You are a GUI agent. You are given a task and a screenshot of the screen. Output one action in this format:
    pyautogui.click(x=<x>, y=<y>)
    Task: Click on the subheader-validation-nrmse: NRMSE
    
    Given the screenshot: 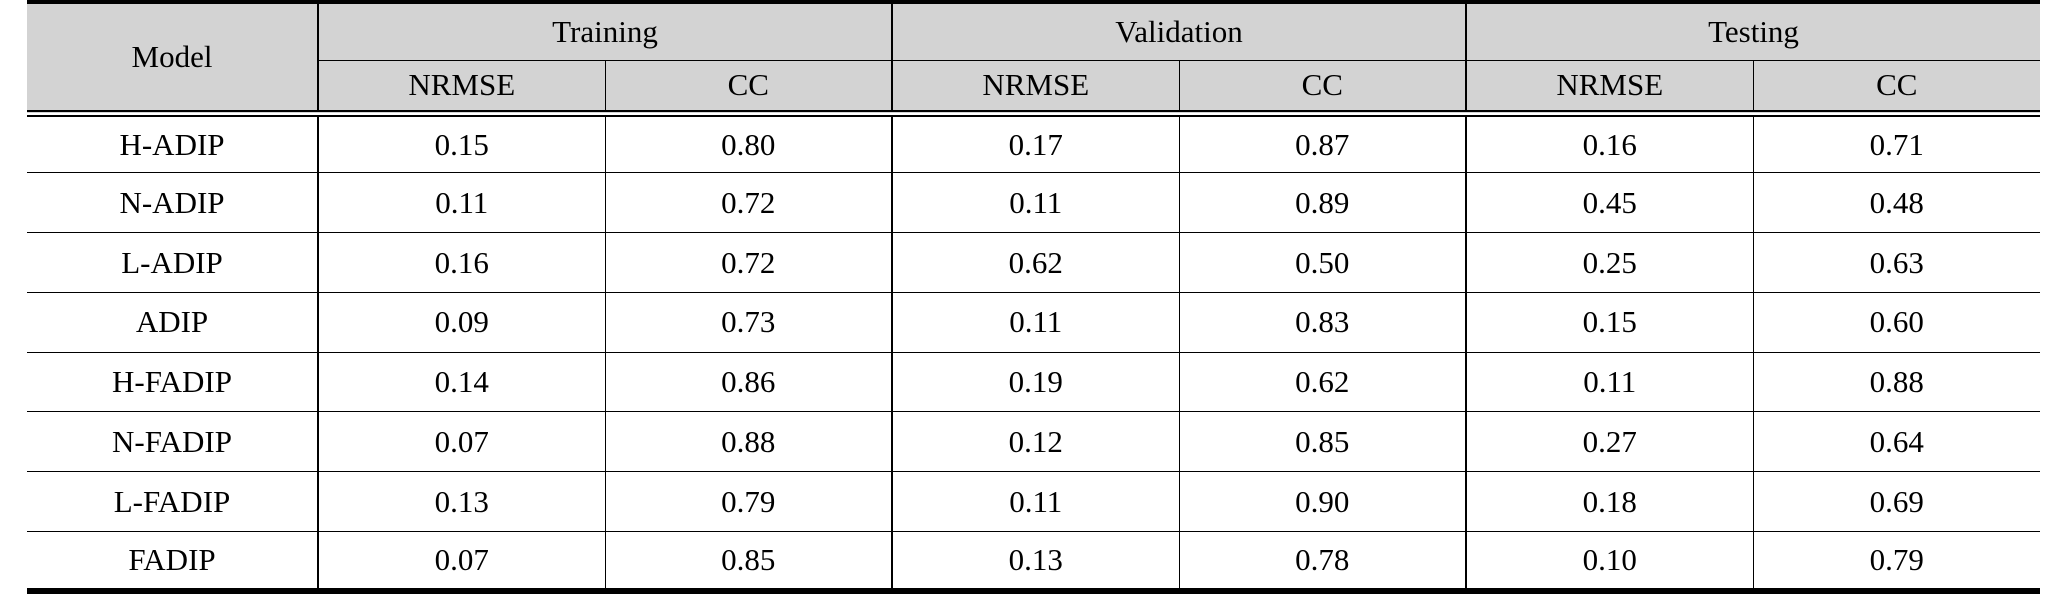 What is the action you would take?
    pyautogui.click(x=1035, y=88)
    